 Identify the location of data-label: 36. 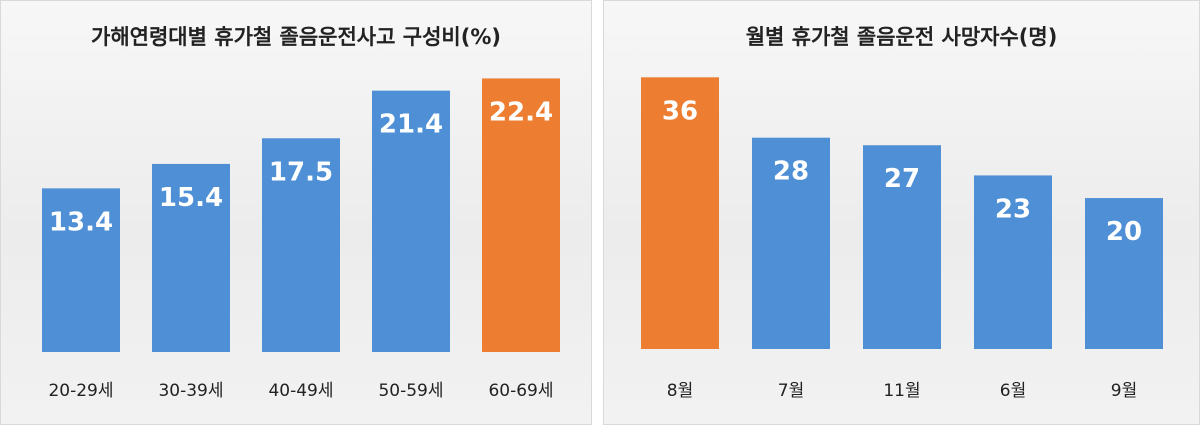
(680, 111).